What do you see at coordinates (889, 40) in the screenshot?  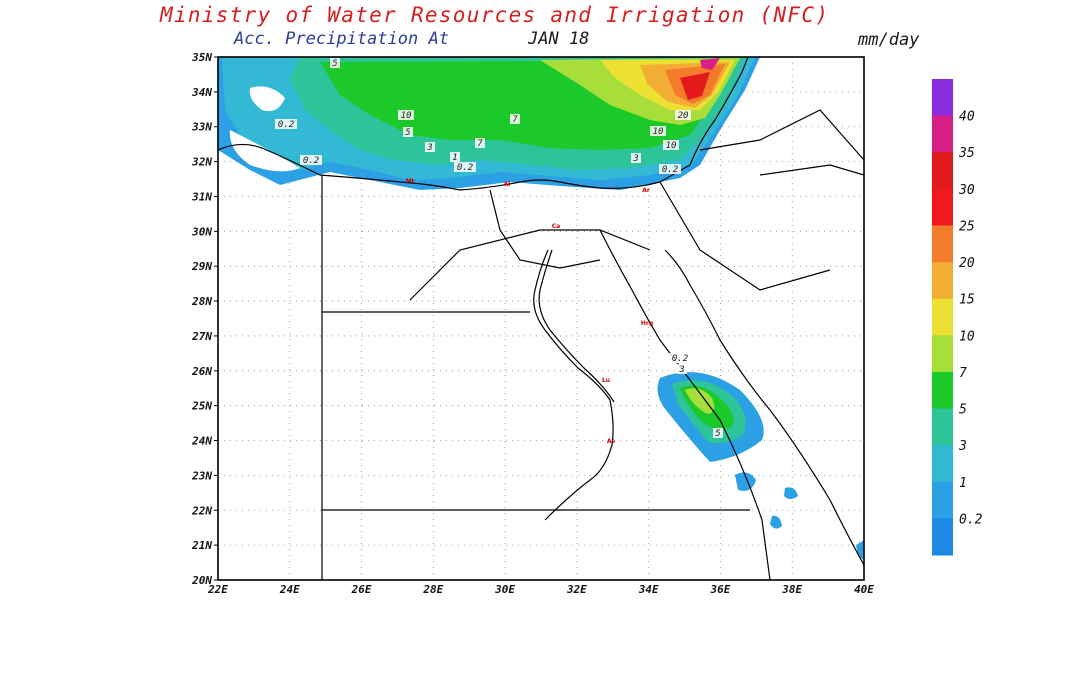 I see `units-label: mm/day` at bounding box center [889, 40].